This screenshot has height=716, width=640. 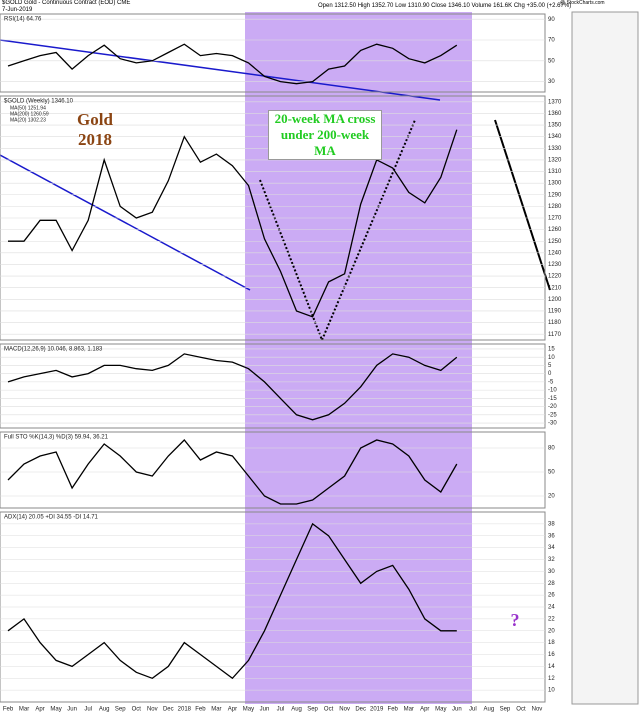 I want to click on y-tick-label: 1210, so click(x=555, y=288).